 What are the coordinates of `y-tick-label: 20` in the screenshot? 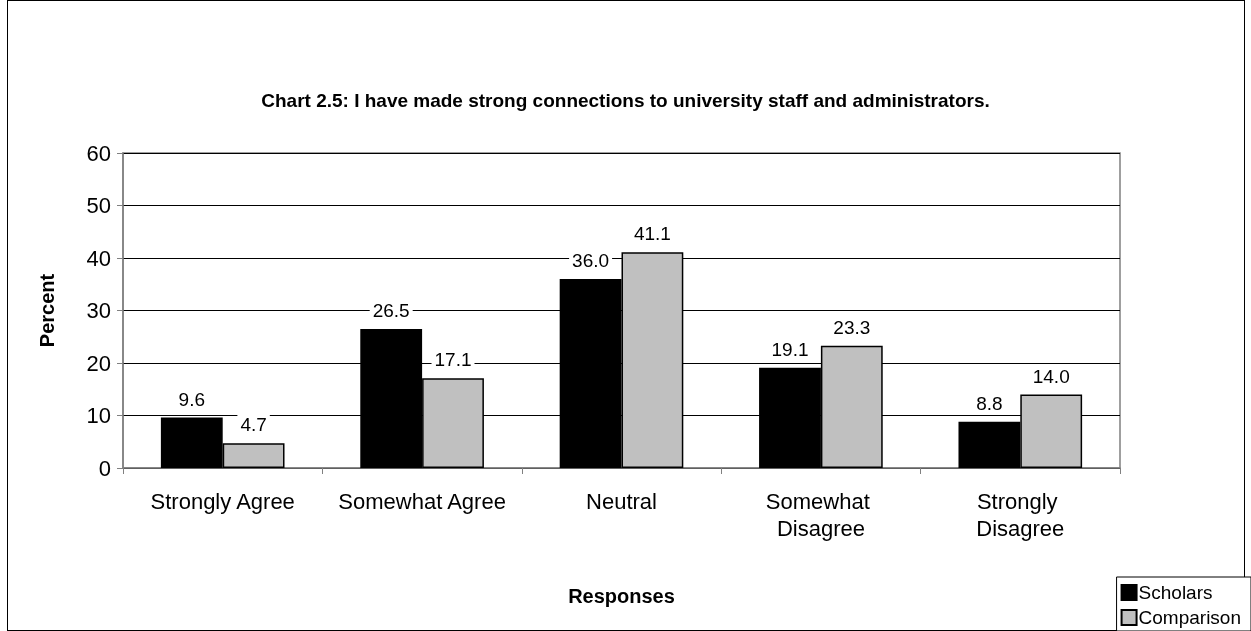 It's located at (98, 363).